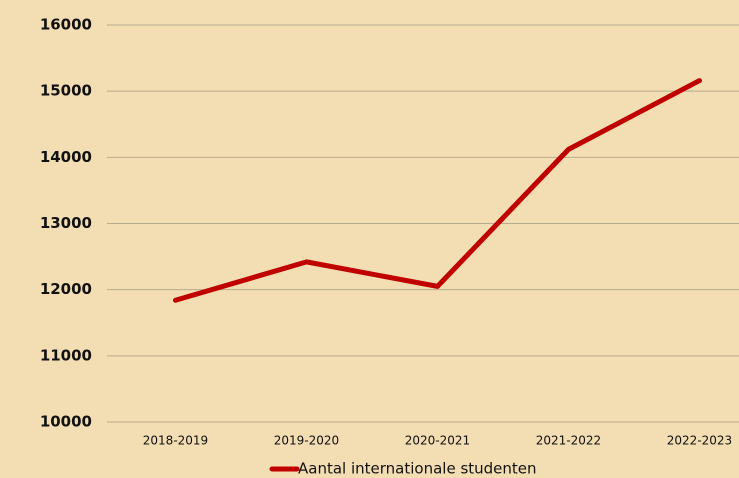 Image resolution: width=739 pixels, height=478 pixels. I want to click on y-tick-label: 12000, so click(66, 289).